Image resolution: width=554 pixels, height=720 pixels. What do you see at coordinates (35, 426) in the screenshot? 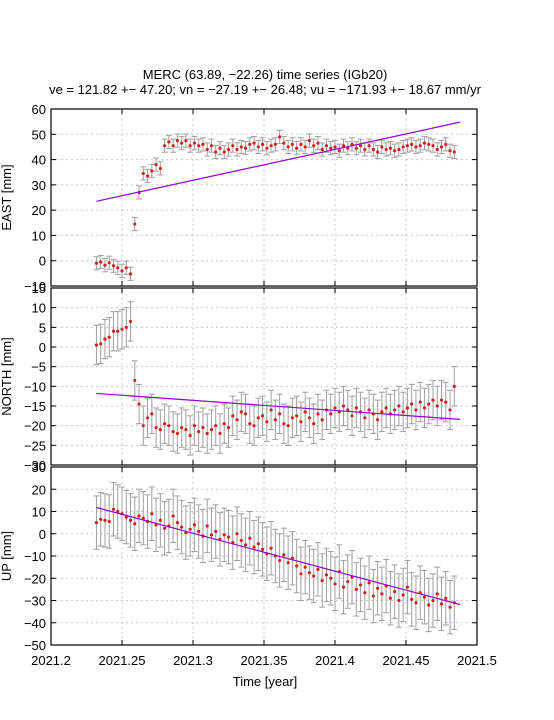
I see `north-ytick-label: −20` at bounding box center [35, 426].